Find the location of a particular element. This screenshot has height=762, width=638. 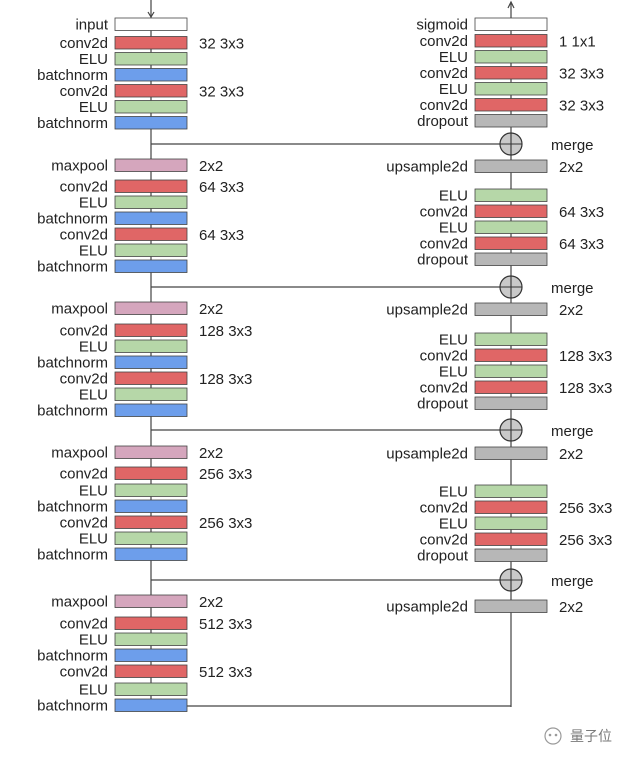

encoder-layer-conv2d: conv2d 128 3x3 is located at coordinates (156, 380).